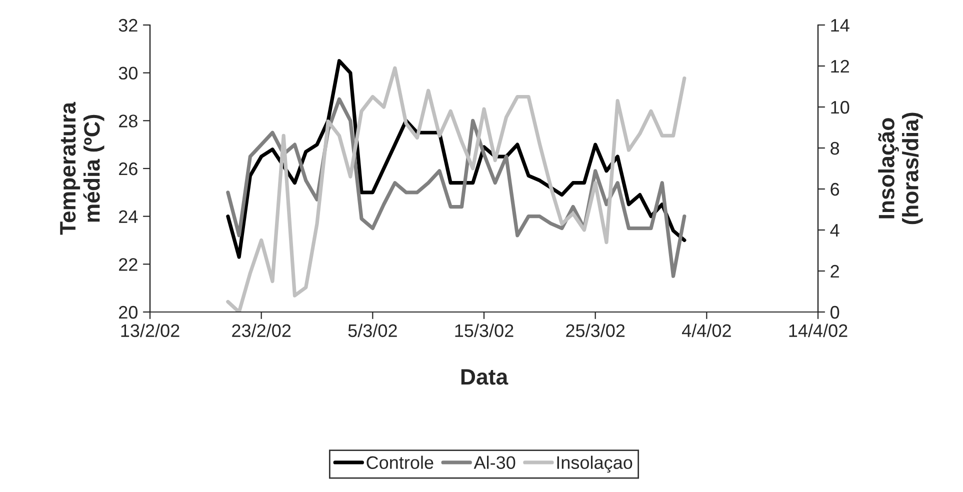 Image resolution: width=963 pixels, height=492 pixels. I want to click on x-tick-label: 23/2/02, so click(261, 331).